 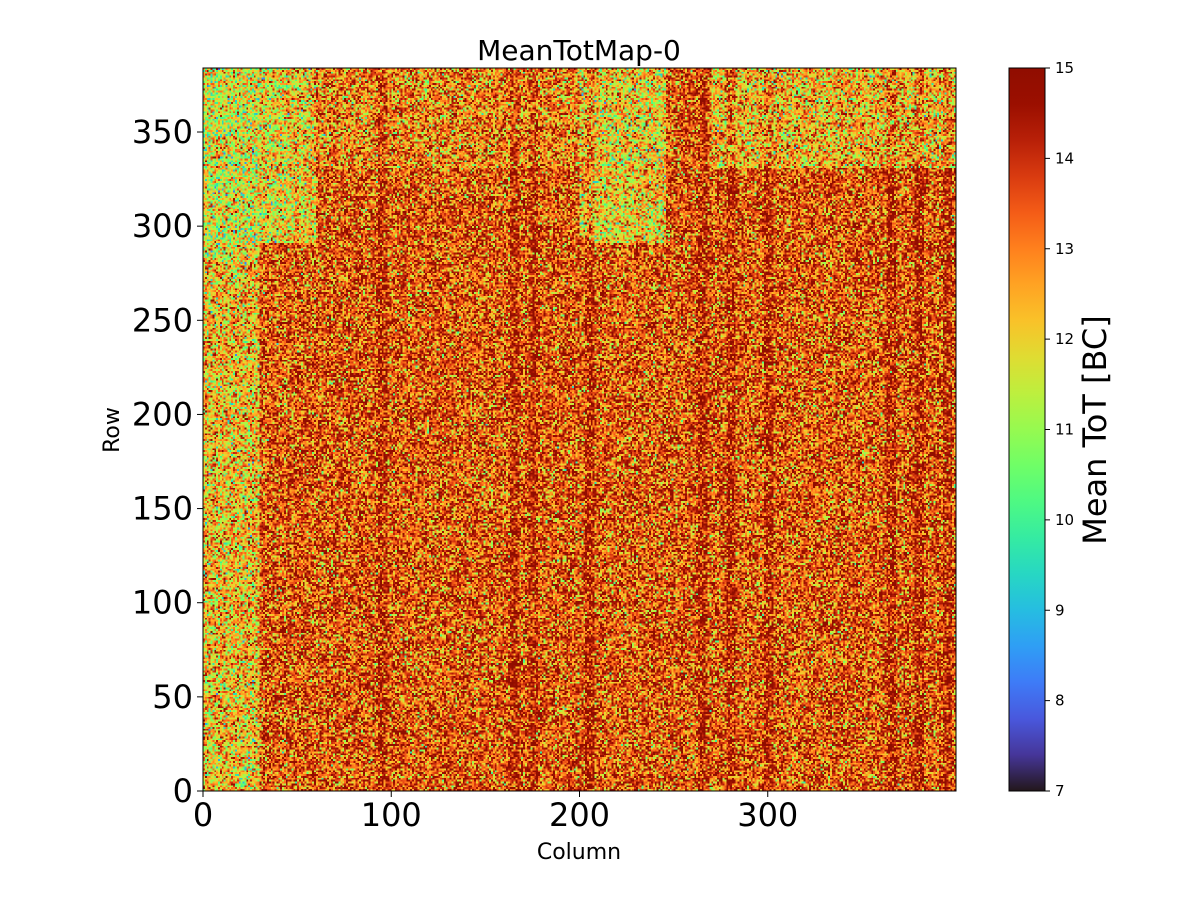 I want to click on x-axis: 0 100 200 300, so click(x=495, y=812).